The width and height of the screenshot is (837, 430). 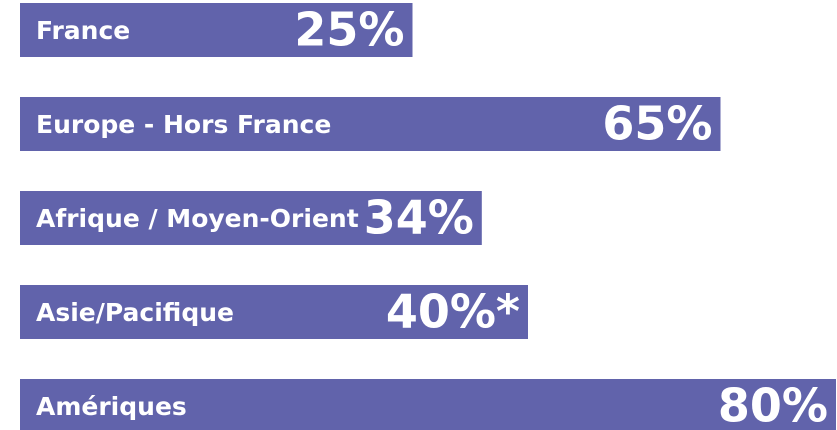 What do you see at coordinates (197, 218) in the screenshot?
I see `category-label: Afrique / Moyen-Orient` at bounding box center [197, 218].